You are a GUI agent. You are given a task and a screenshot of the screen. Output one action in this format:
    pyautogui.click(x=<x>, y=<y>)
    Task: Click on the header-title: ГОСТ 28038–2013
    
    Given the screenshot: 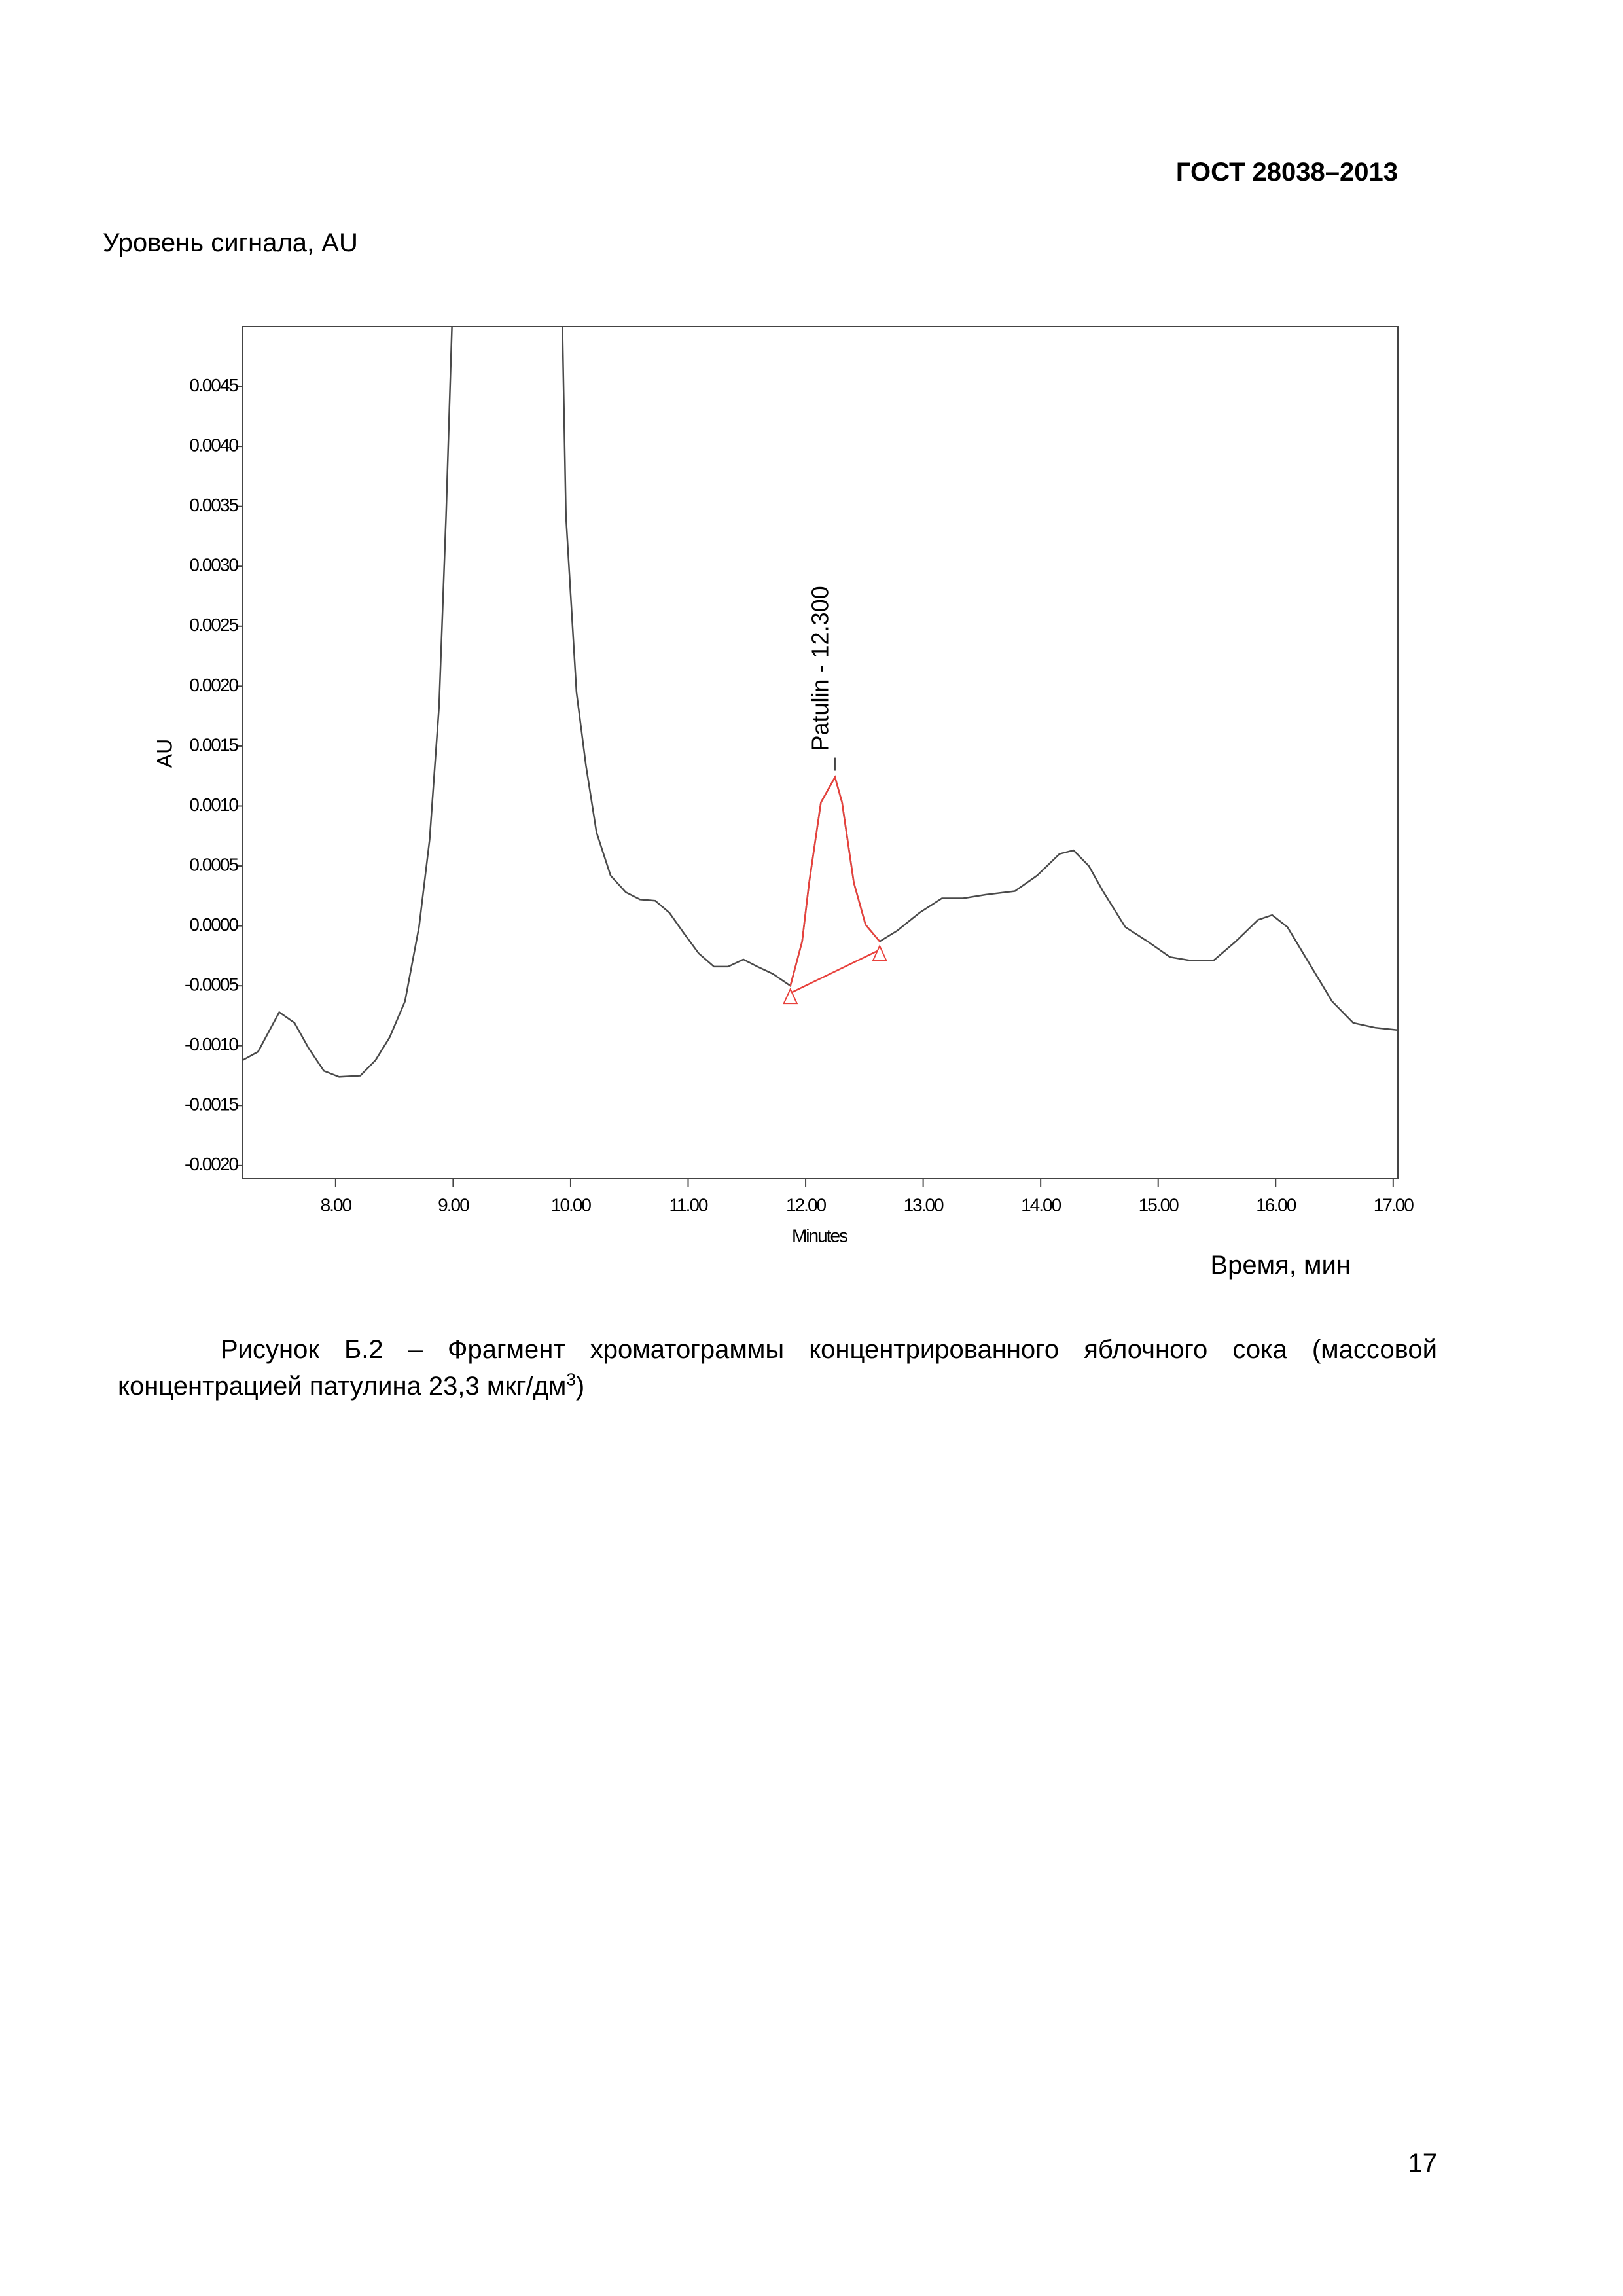 What is the action you would take?
    pyautogui.click(x=1286, y=172)
    